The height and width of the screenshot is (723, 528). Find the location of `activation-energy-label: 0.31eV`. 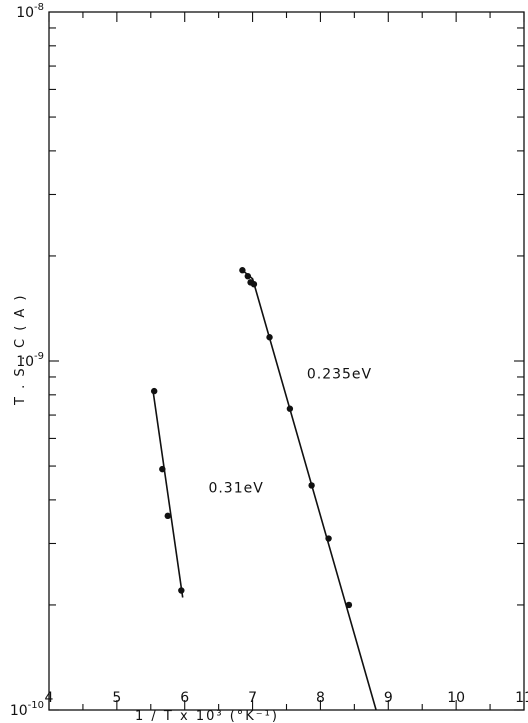

activation-energy-label: 0.31eV is located at coordinates (235, 488).